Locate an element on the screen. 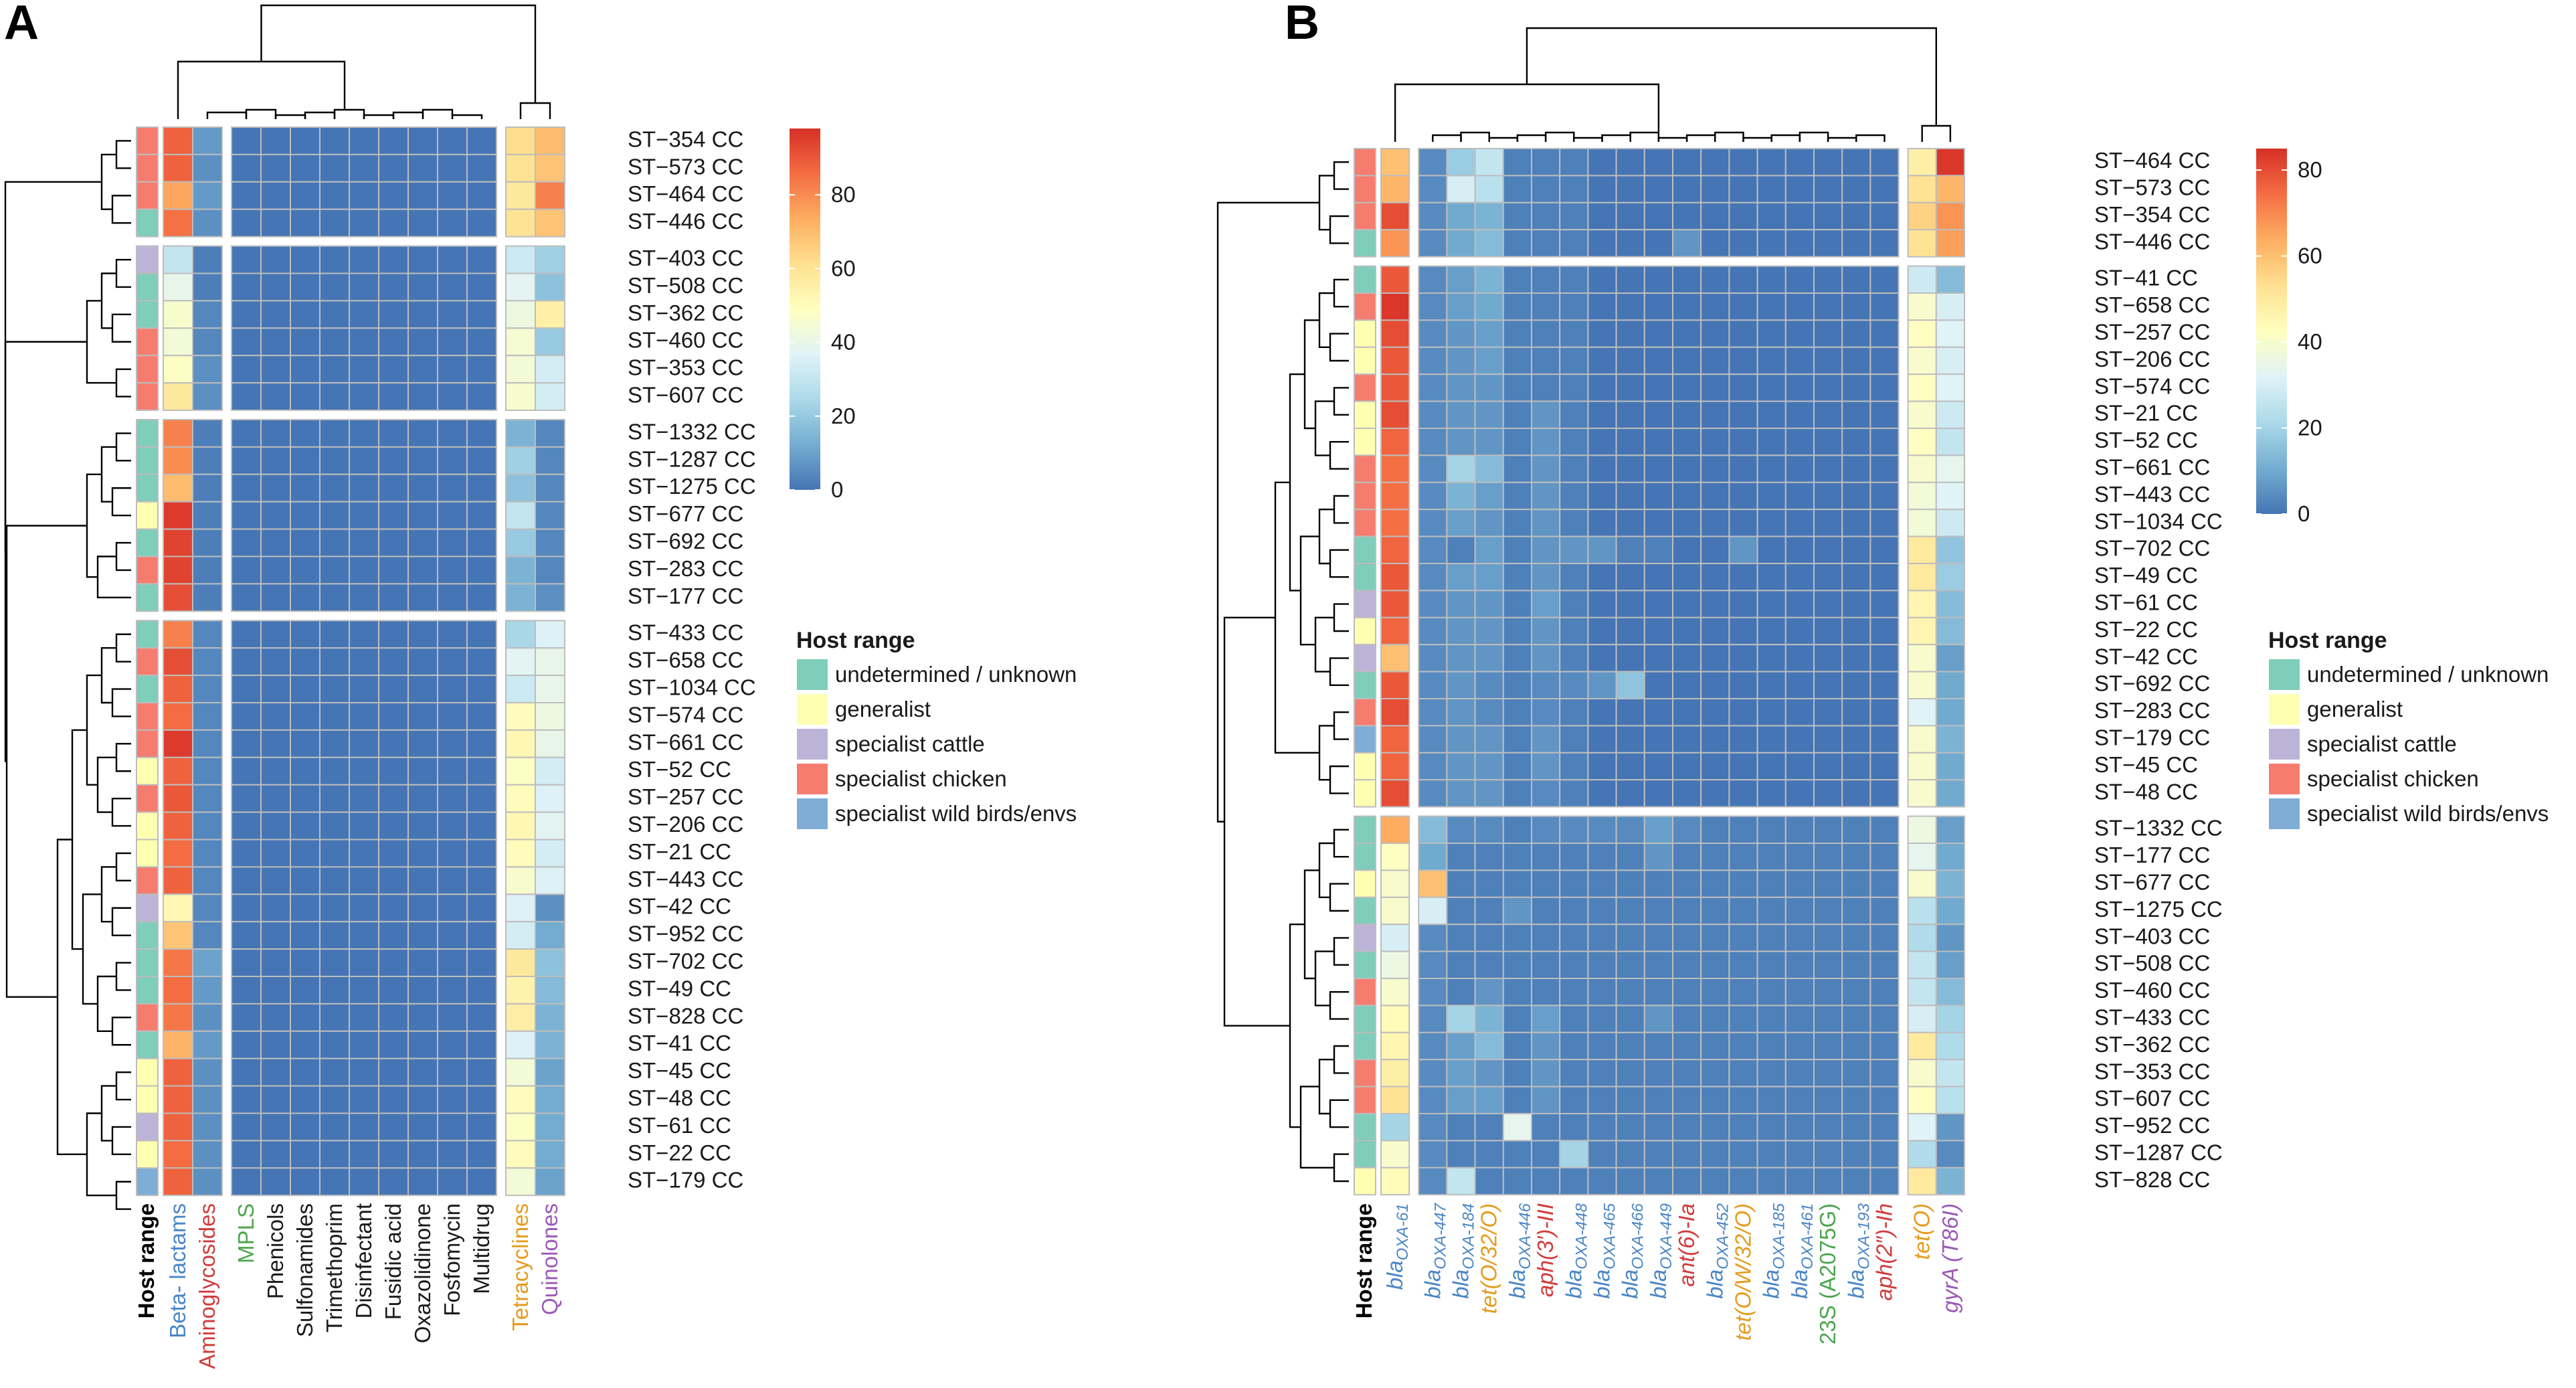 Image resolution: width=2576 pixels, height=1388 pixels. column-label-text: Trimethoprim is located at coordinates (334, 1267).